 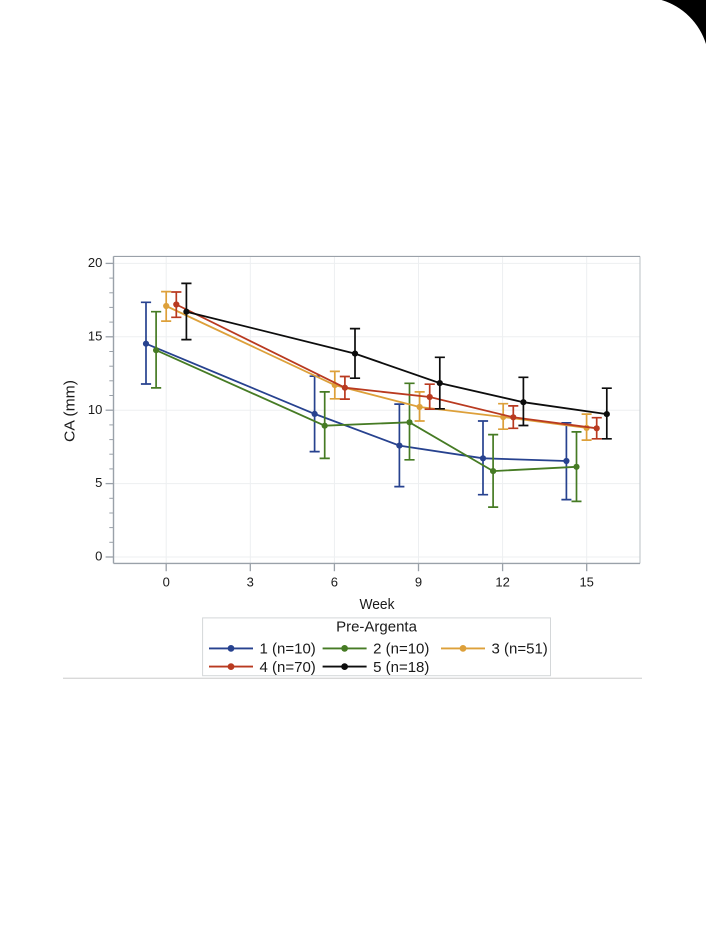 What do you see at coordinates (288, 667) in the screenshot?
I see `svg-text: 4 (n=70)` at bounding box center [288, 667].